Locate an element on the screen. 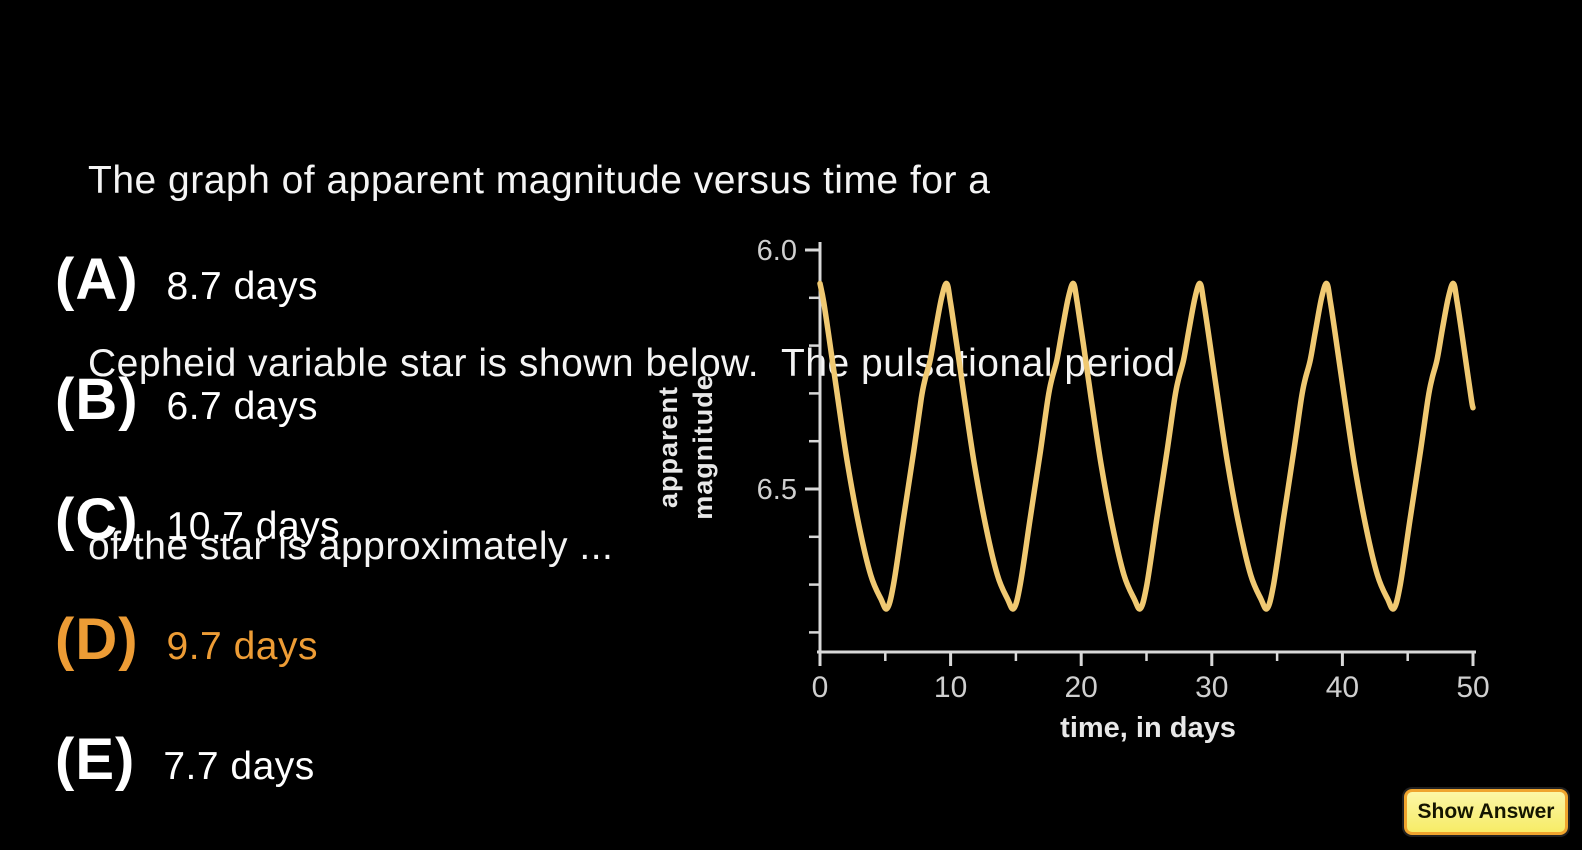 The height and width of the screenshot is (850, 1582). x-tick-label: 0 is located at coordinates (820, 687).